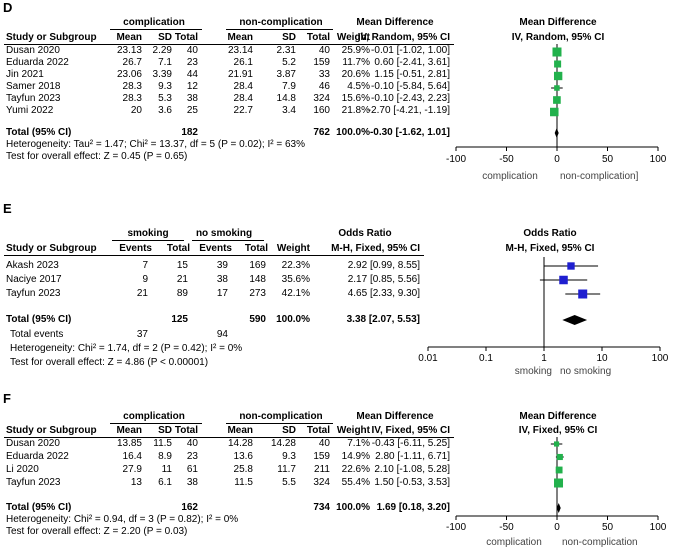 The image size is (677, 551). I want to click on d-row-mean2: 23.14, so click(240, 50).